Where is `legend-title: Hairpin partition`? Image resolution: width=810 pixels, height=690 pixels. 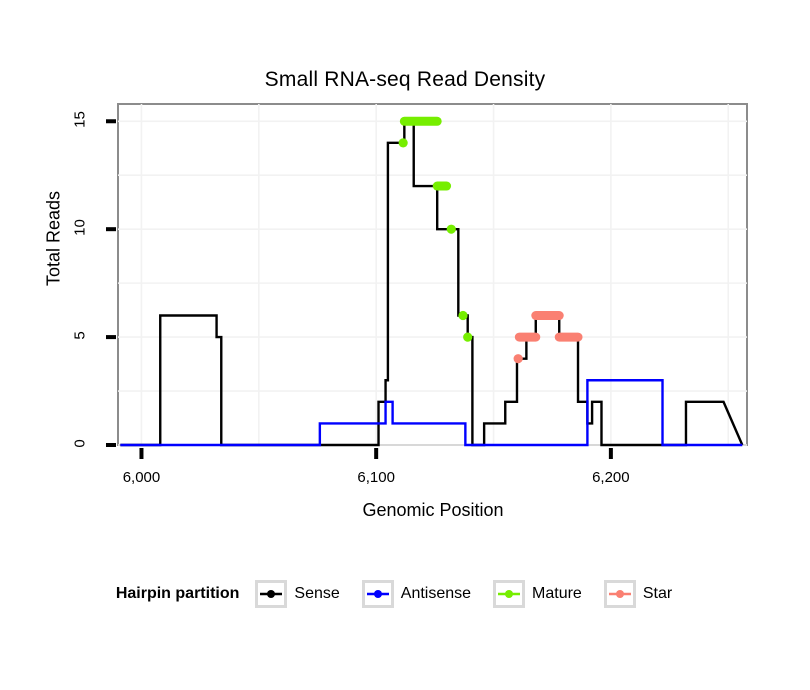 legend-title: Hairpin partition is located at coordinates (177, 593).